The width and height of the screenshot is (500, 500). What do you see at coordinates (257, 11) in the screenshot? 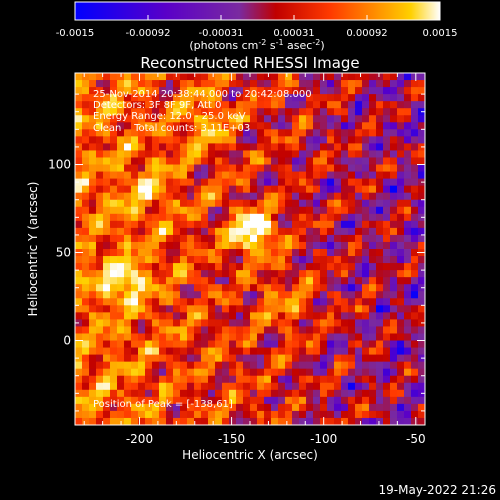
I see `colorbar-gradient` at bounding box center [257, 11].